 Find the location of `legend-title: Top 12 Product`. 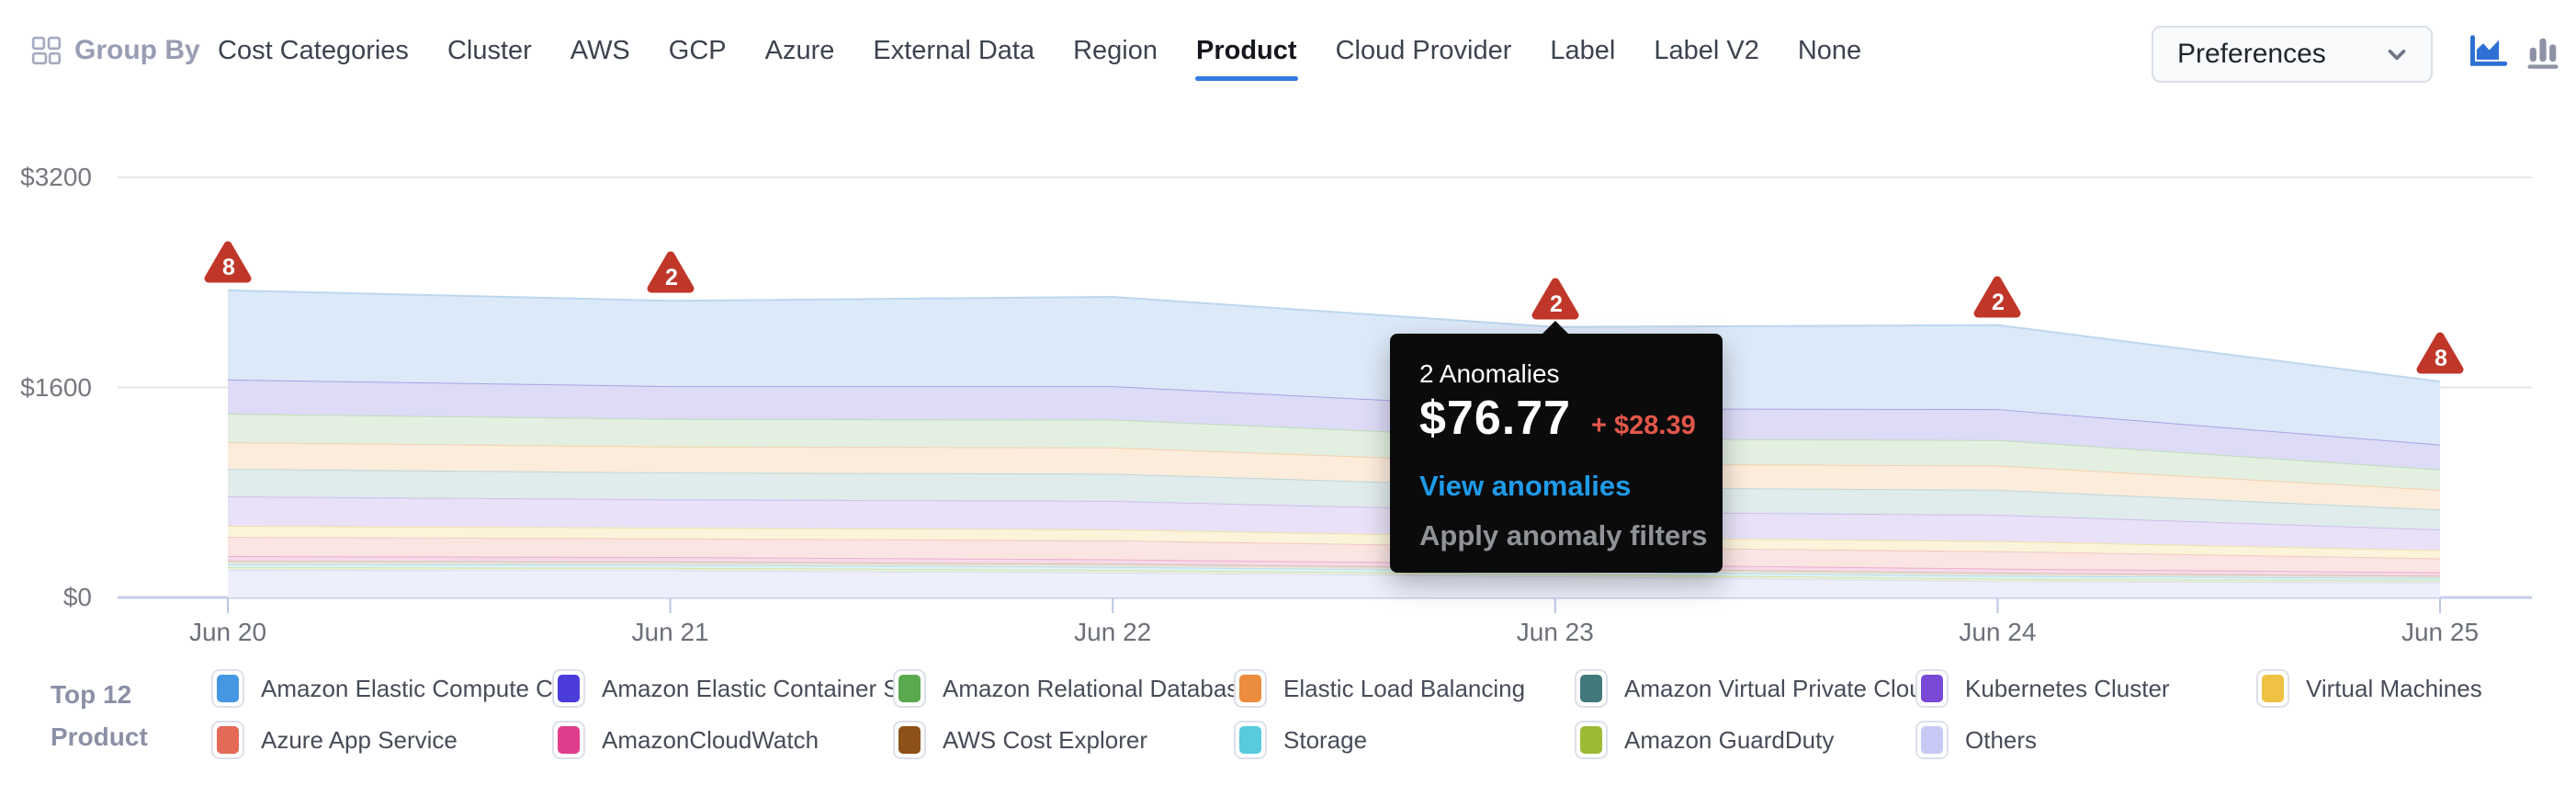

legend-title: Top 12 Product is located at coordinates (99, 716).